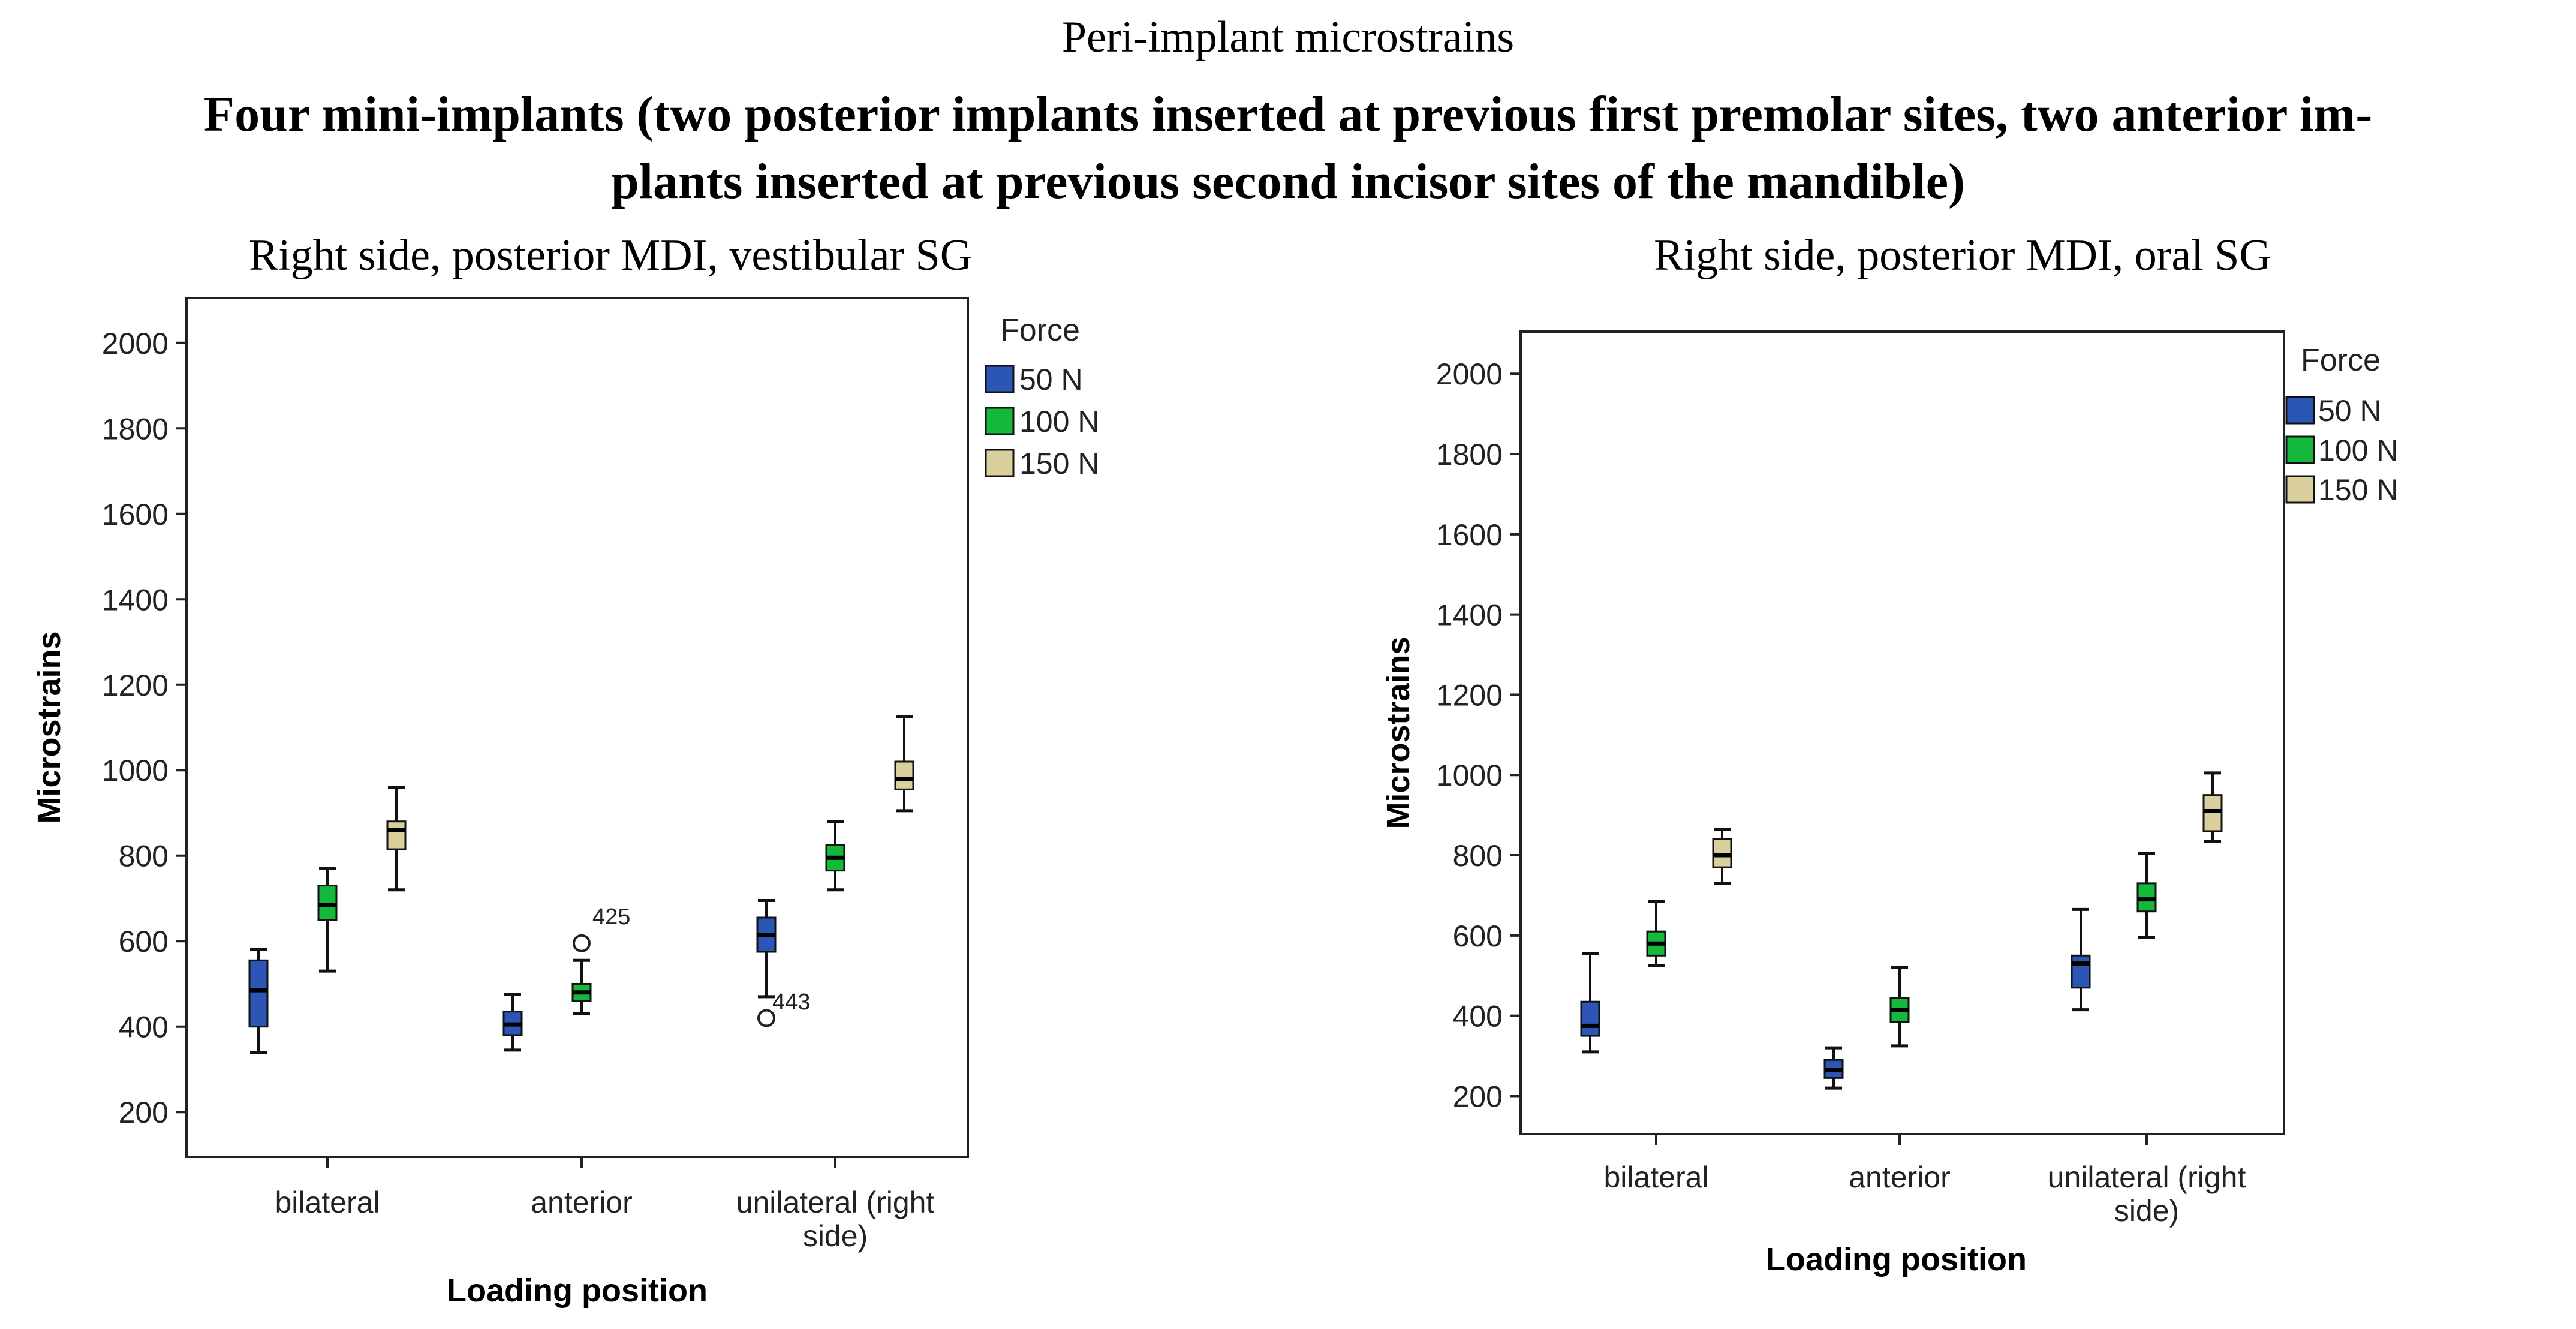 The width and height of the screenshot is (2576, 1329). What do you see at coordinates (327, 903) in the screenshot?
I see `box-100n` at bounding box center [327, 903].